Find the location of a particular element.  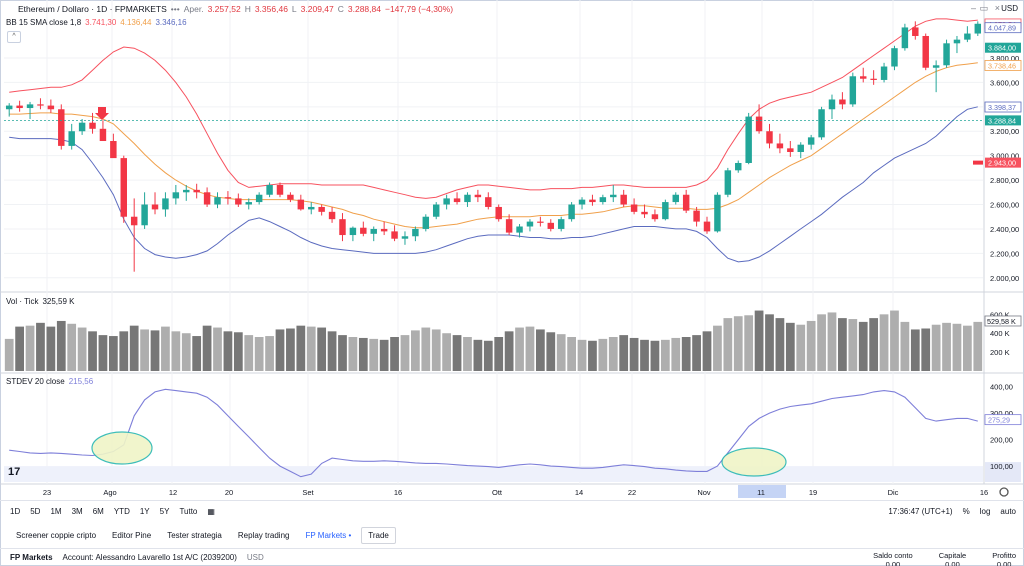

range-button-1d: 1D is located at coordinates (15, 511).